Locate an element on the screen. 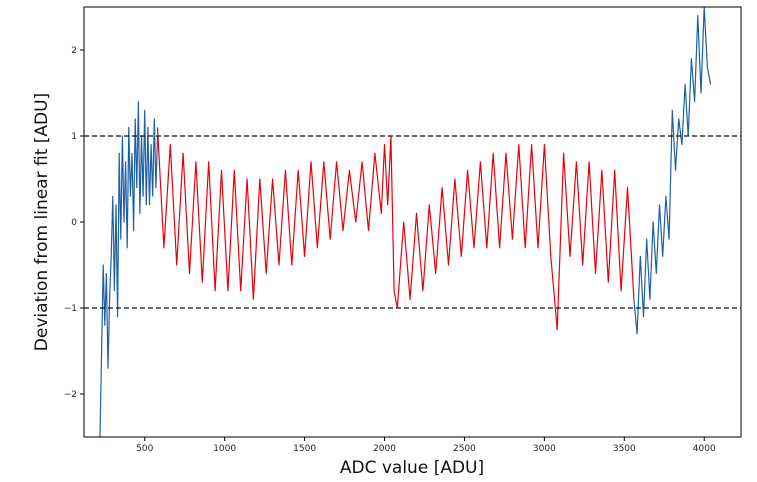 This screenshot has height=482, width=757. x-tick-label: 3500 is located at coordinates (624, 449).